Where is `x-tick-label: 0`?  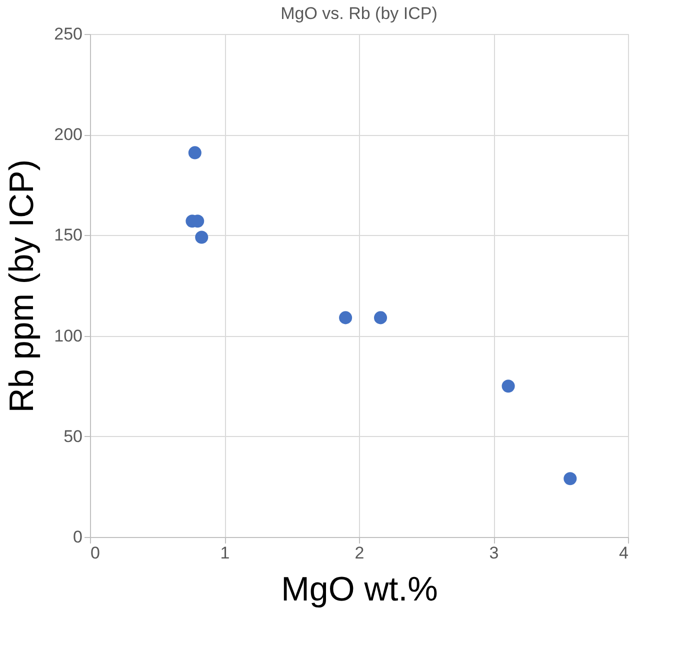
x-tick-label: 0 is located at coordinates (95, 553).